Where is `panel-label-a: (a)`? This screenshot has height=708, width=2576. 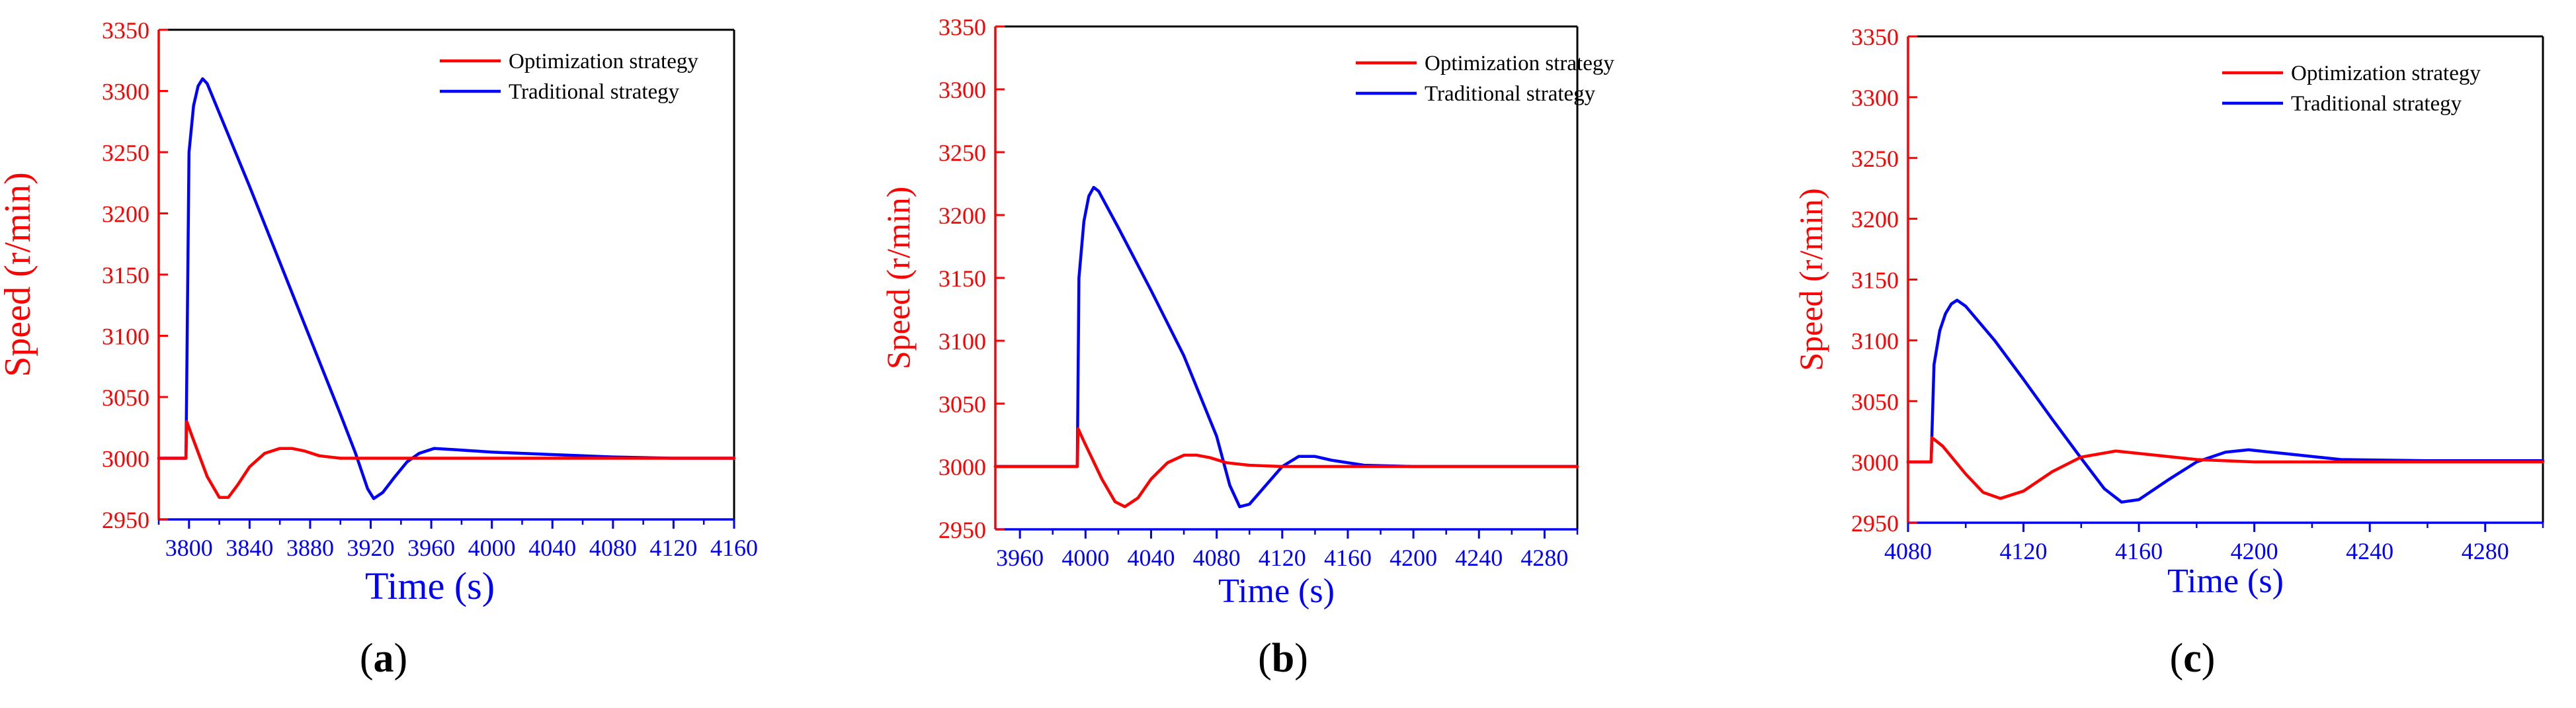 panel-label-a: (a) is located at coordinates (384, 658).